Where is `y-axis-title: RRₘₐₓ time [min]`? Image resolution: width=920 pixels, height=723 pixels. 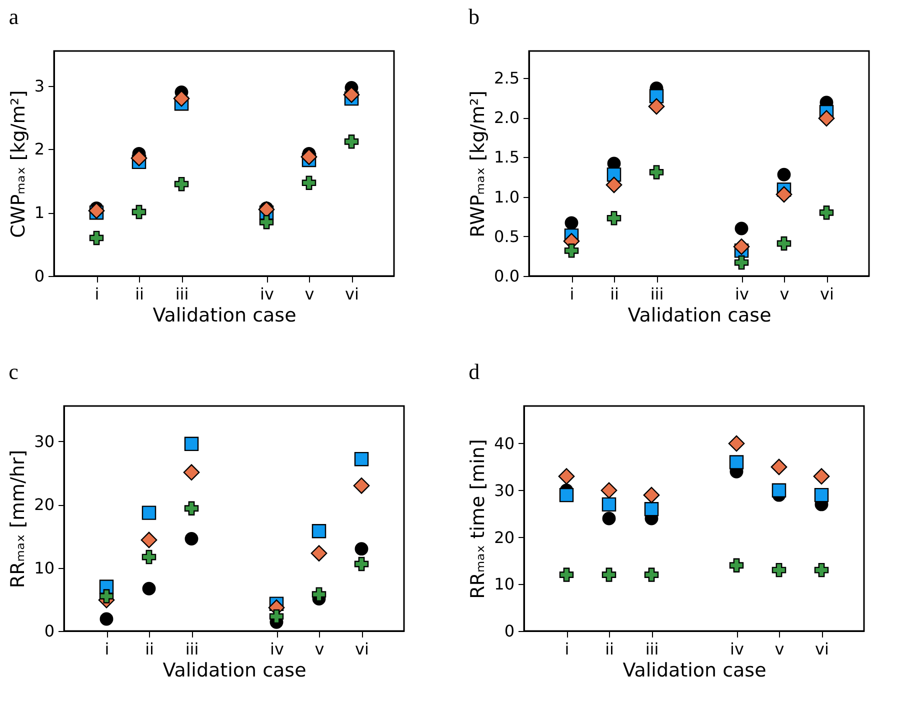
y-axis-title: RRₘₐₓ time [min] is located at coordinates (478, 519).